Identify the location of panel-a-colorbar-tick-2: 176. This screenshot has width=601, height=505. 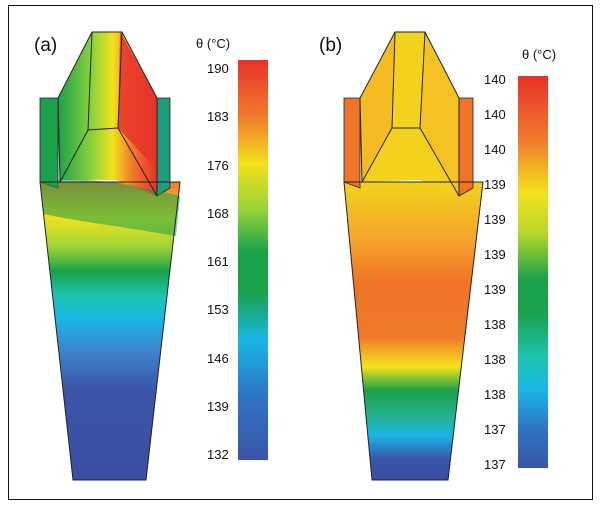
(218, 165).